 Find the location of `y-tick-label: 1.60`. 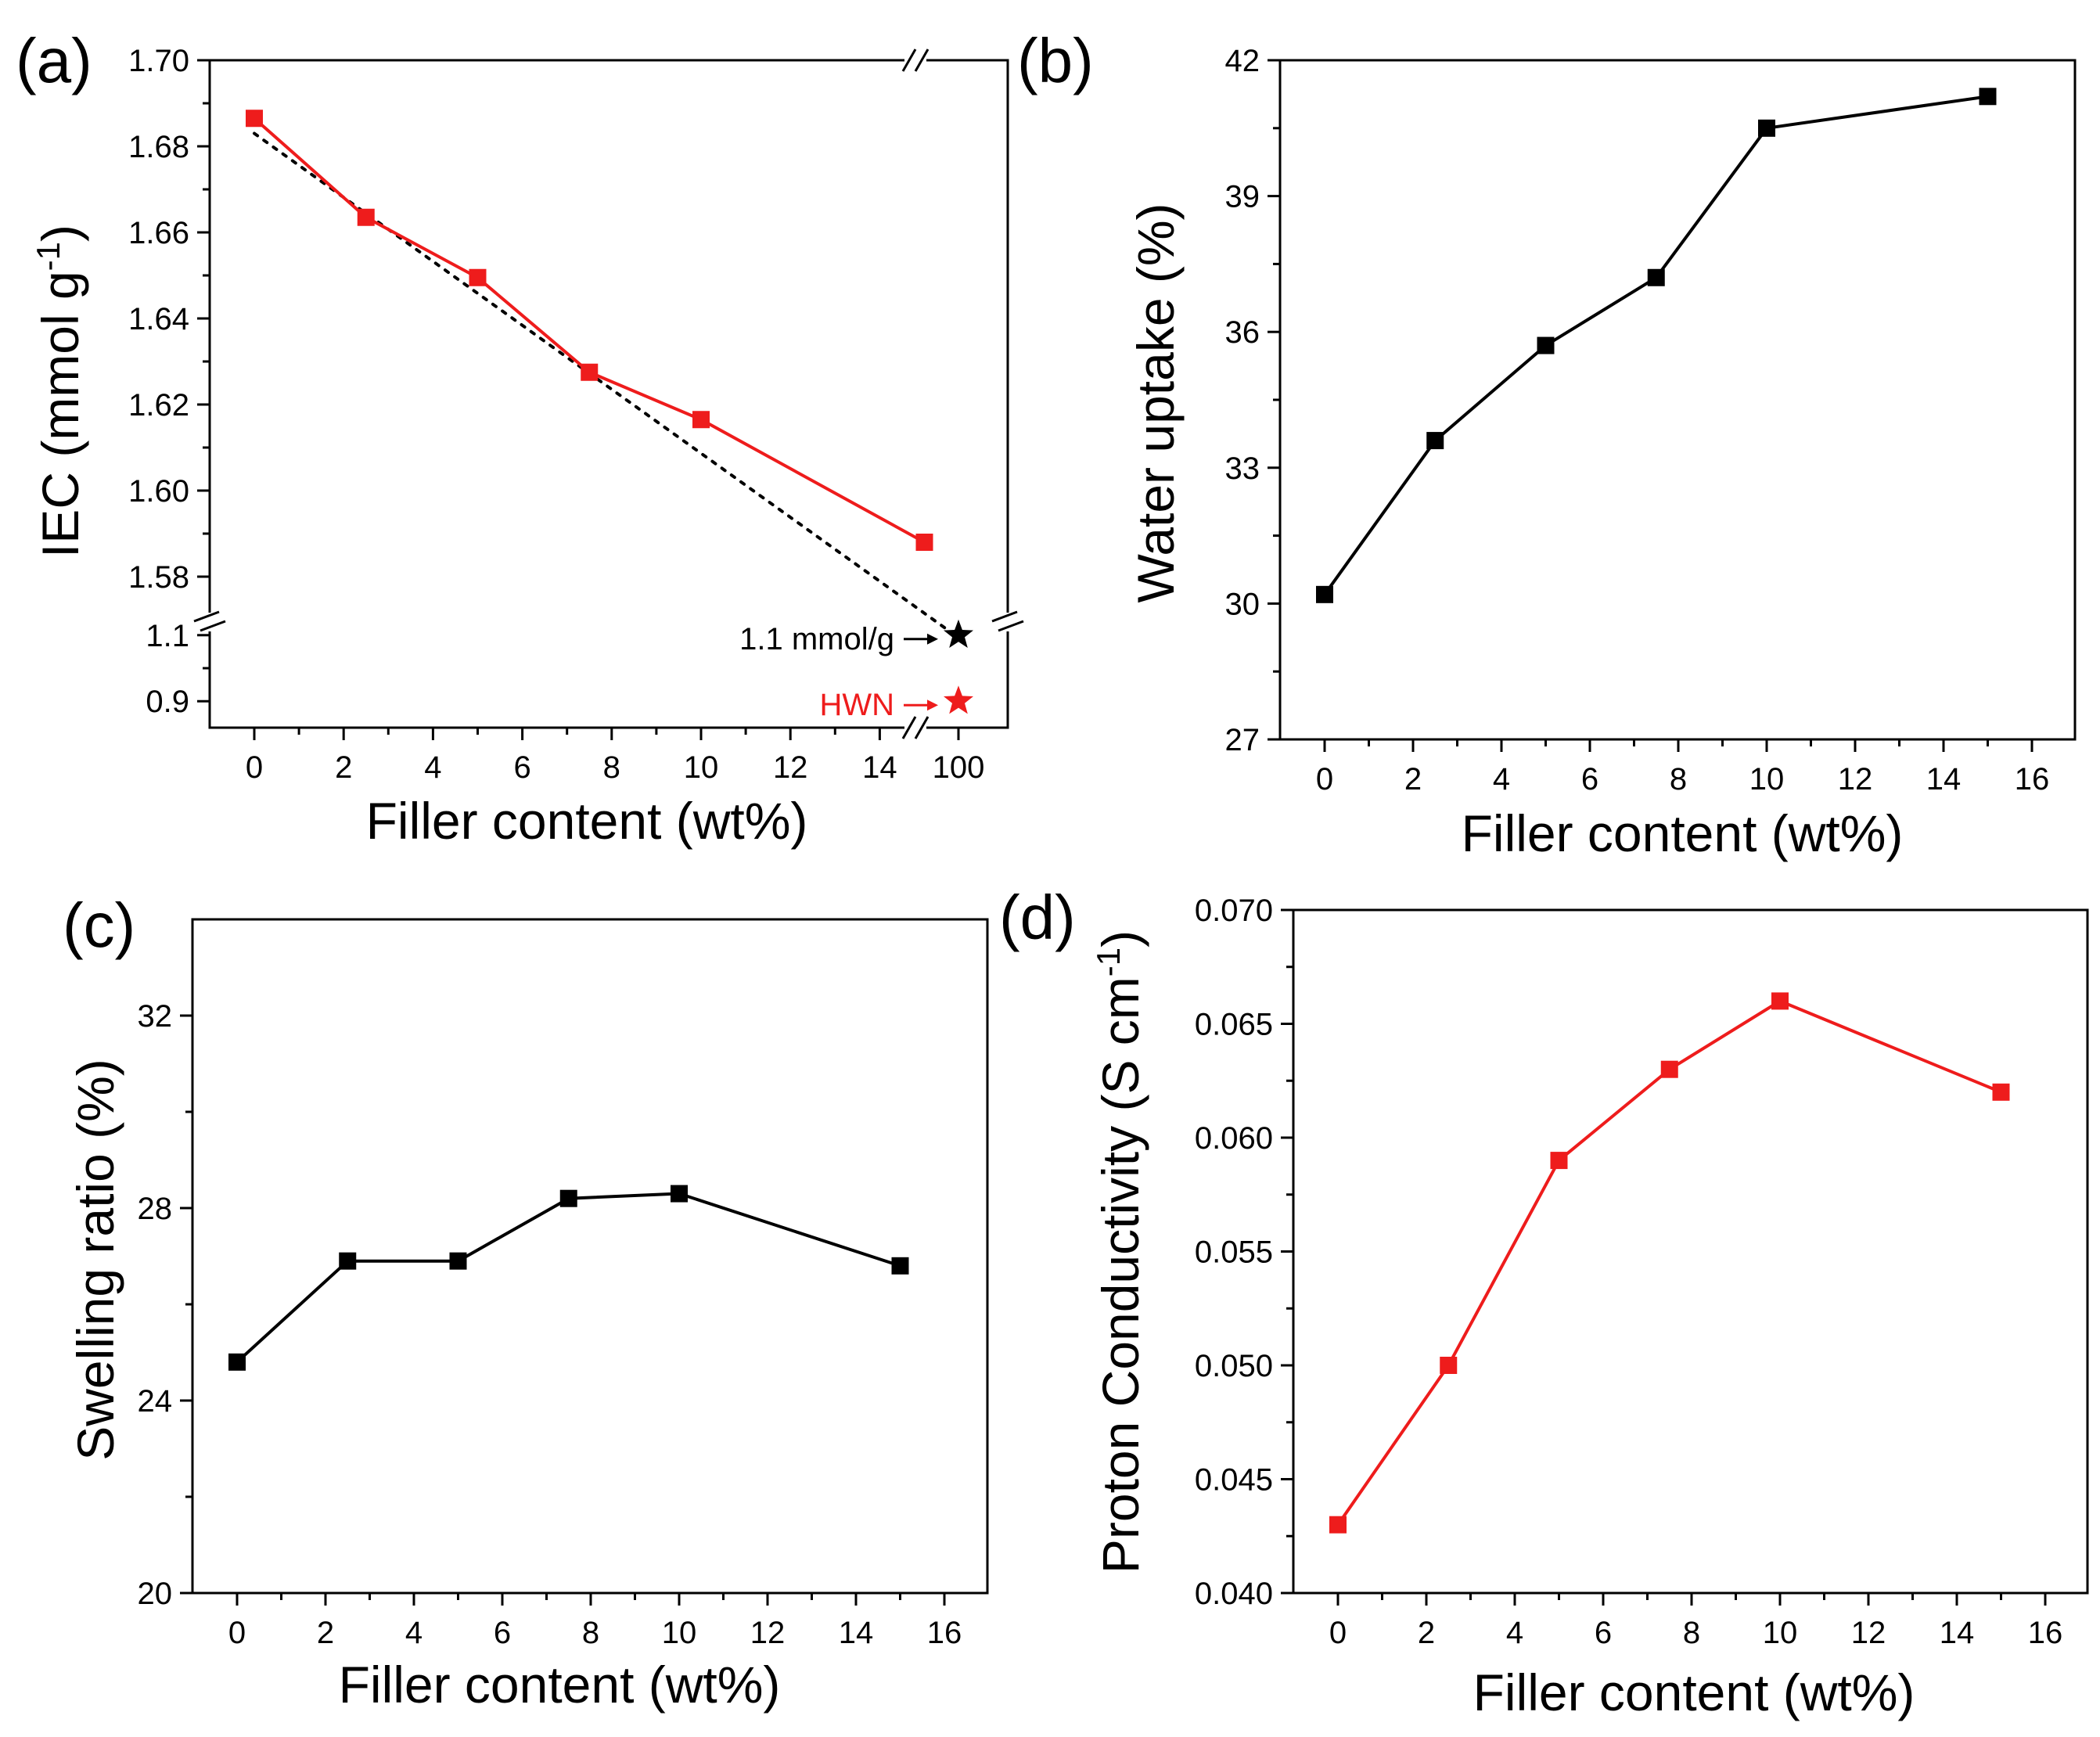

y-tick-label: 1.60 is located at coordinates (158, 491).